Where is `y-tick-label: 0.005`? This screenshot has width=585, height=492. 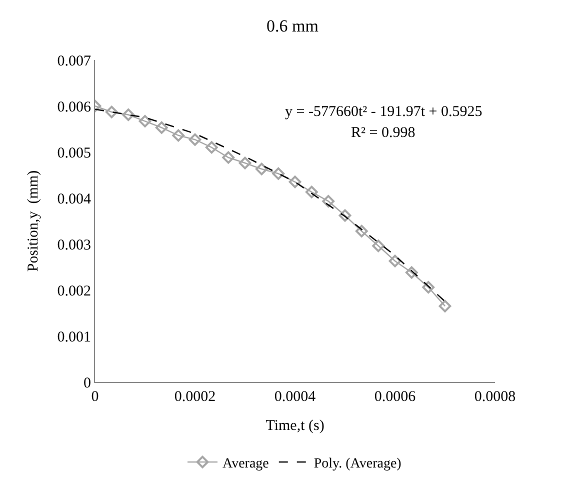
y-tick-label: 0.005 is located at coordinates (74, 153).